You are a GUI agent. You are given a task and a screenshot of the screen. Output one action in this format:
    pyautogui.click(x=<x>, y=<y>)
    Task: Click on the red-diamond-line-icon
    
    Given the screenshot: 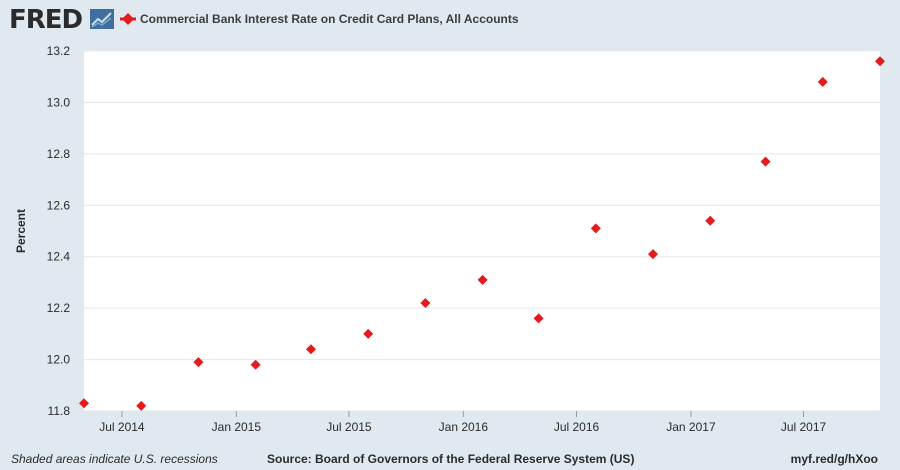 What is the action you would take?
    pyautogui.click(x=128, y=19)
    